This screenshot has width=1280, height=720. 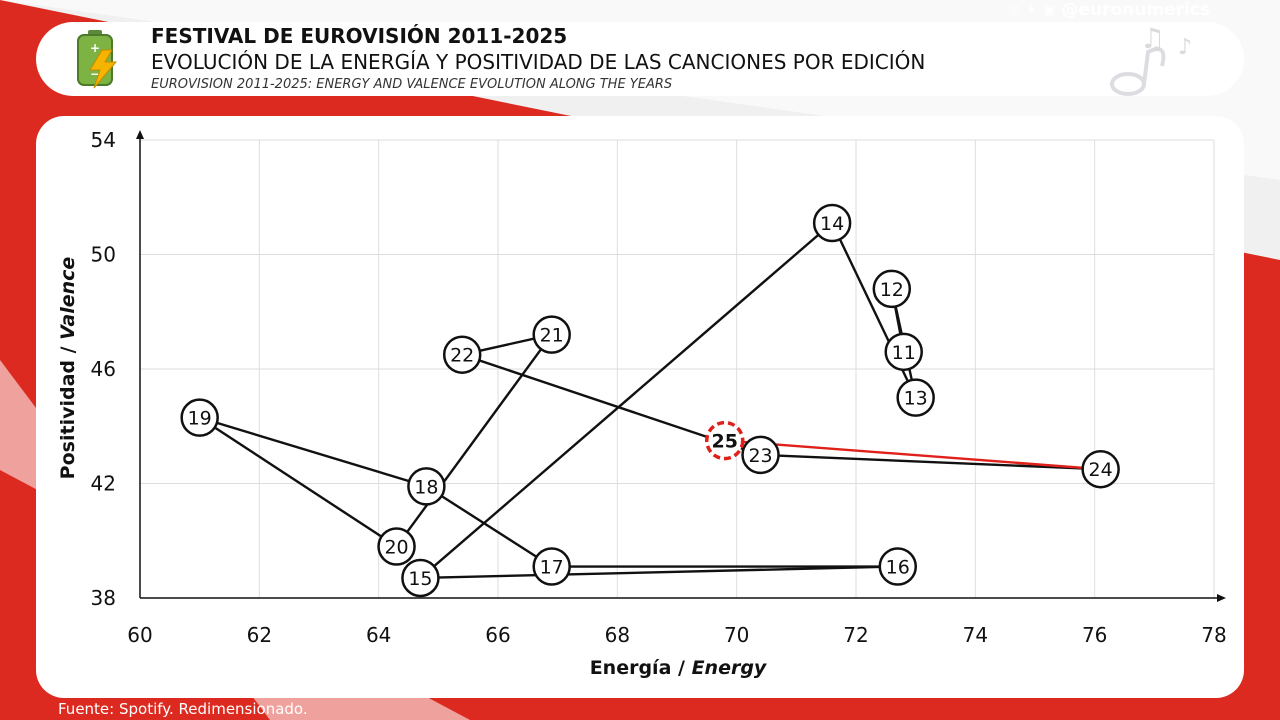 I want to click on edition-label: 21, so click(x=552, y=336).